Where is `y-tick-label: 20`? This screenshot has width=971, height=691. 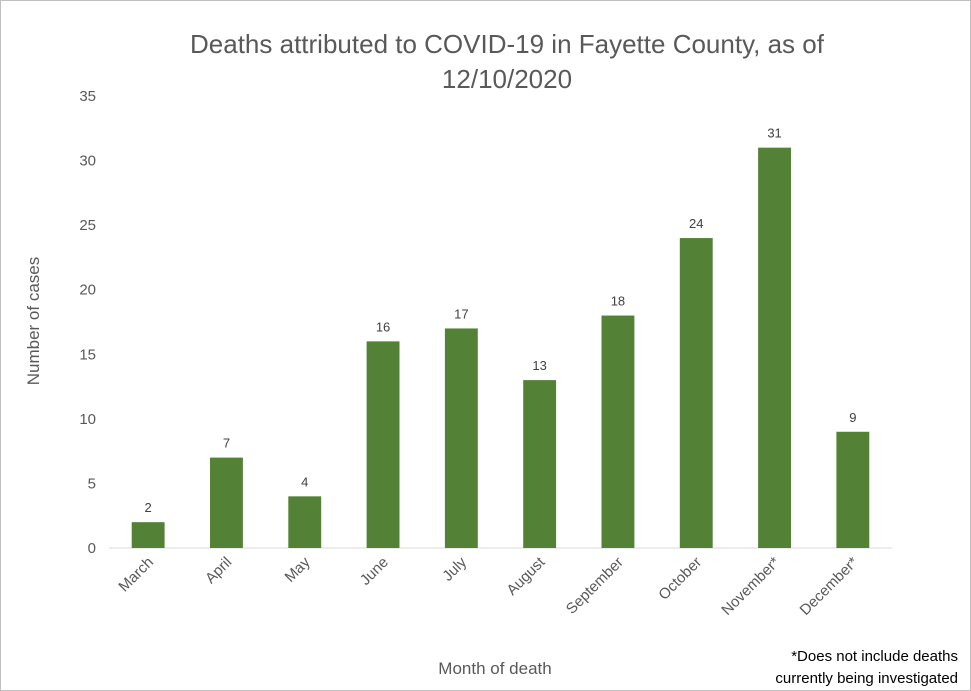 y-tick-label: 20 is located at coordinates (87, 290).